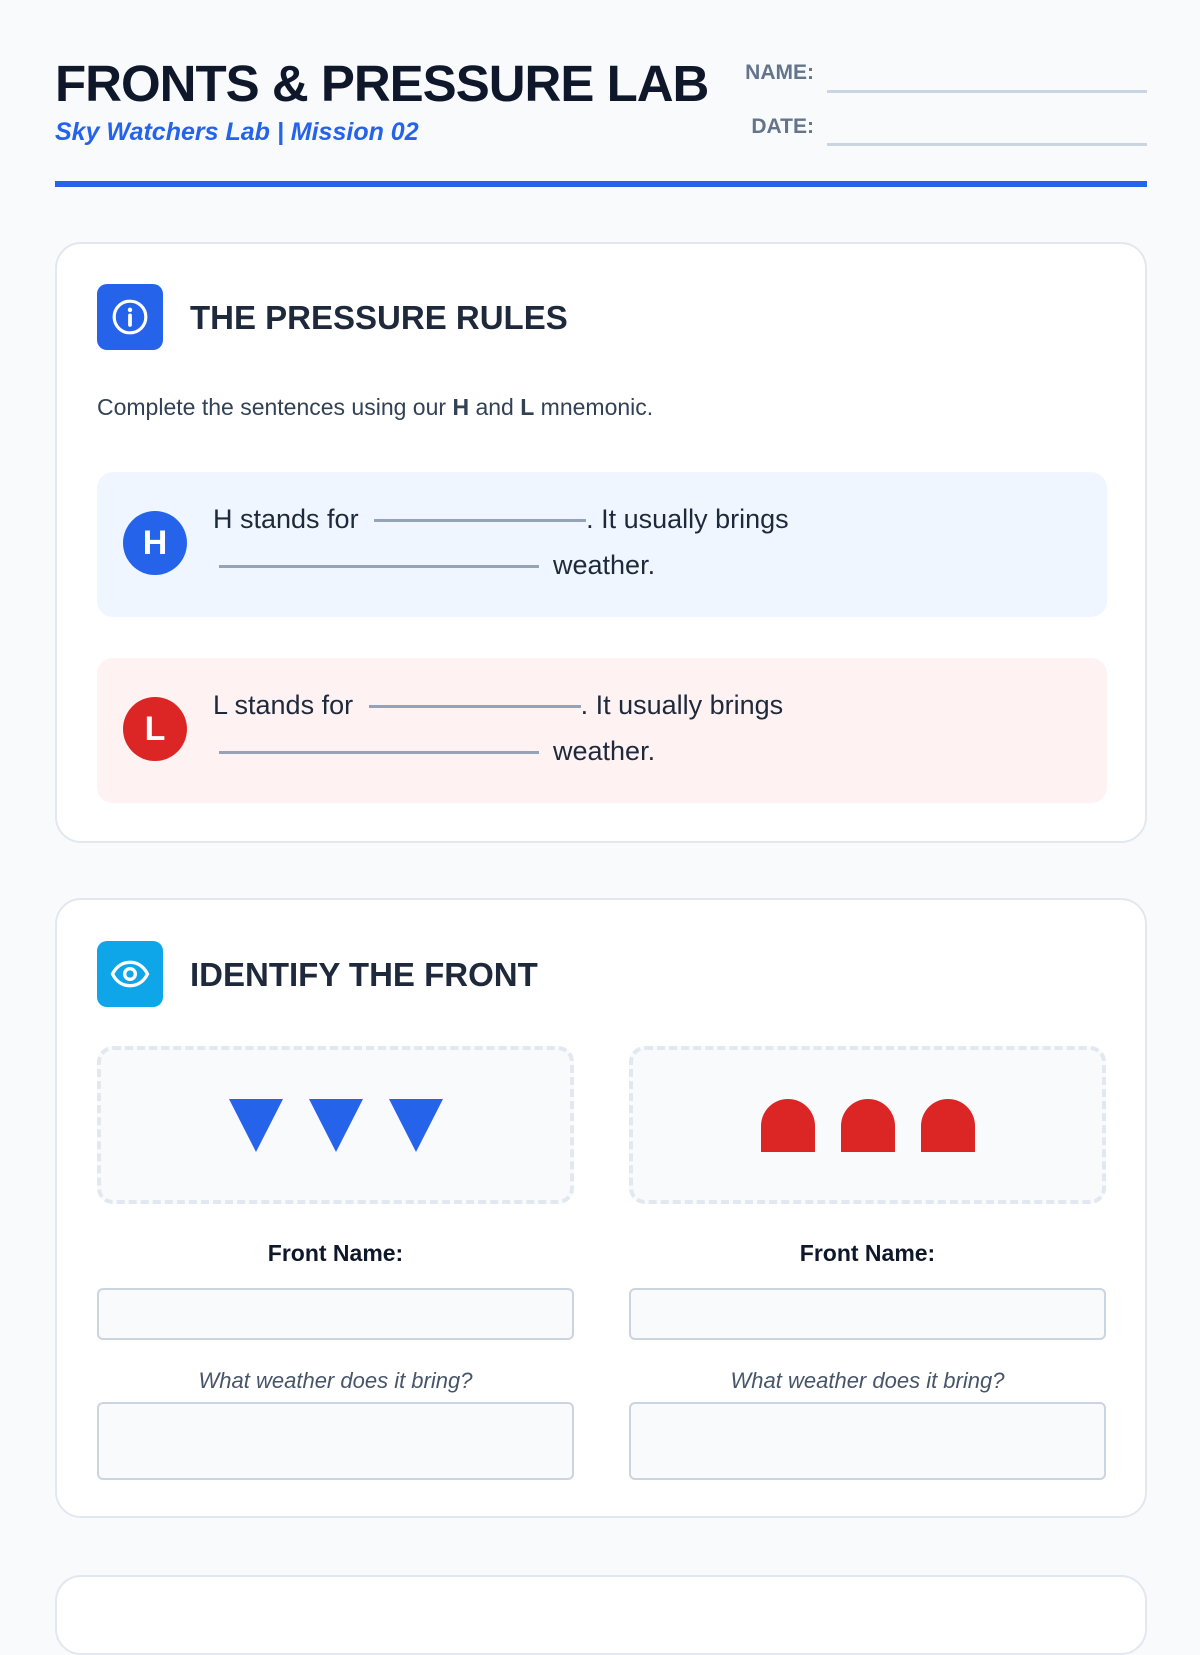  I want to click on high-pressure-badge: H, so click(155, 543).